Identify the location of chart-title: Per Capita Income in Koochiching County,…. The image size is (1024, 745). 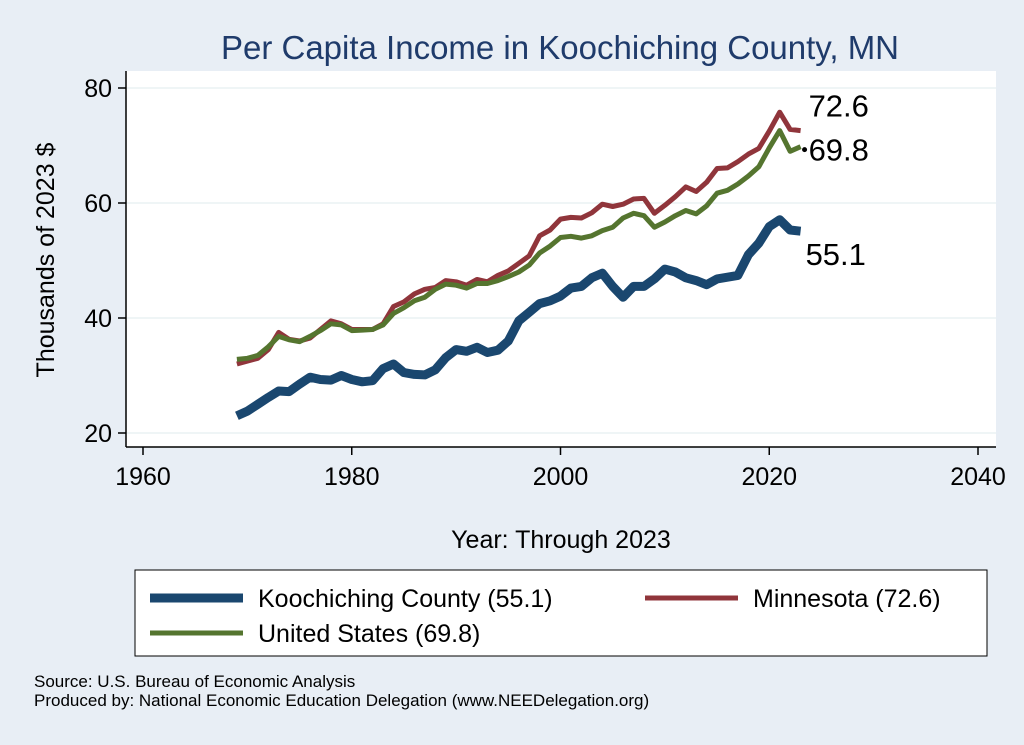
(560, 47).